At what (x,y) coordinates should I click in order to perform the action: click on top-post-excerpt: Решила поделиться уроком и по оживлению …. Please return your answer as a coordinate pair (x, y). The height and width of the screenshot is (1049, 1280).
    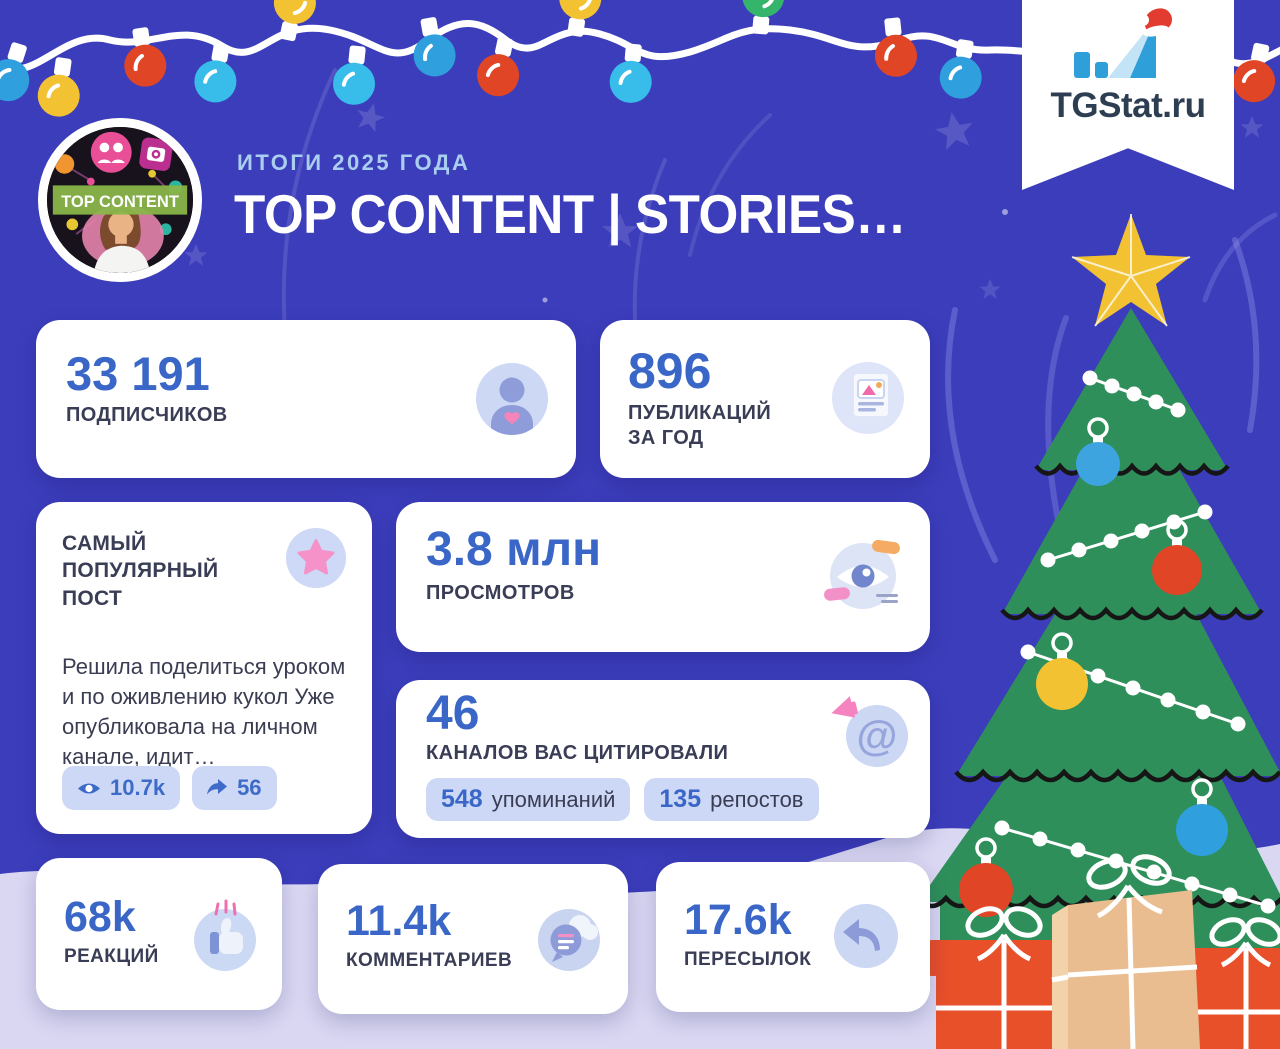
    Looking at the image, I should click on (204, 712).